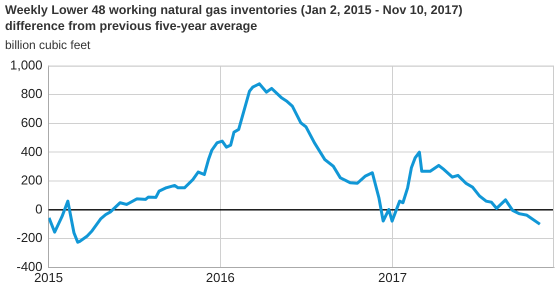  What do you see at coordinates (47, 45) in the screenshot?
I see `y-axis-title: billion cubic feet` at bounding box center [47, 45].